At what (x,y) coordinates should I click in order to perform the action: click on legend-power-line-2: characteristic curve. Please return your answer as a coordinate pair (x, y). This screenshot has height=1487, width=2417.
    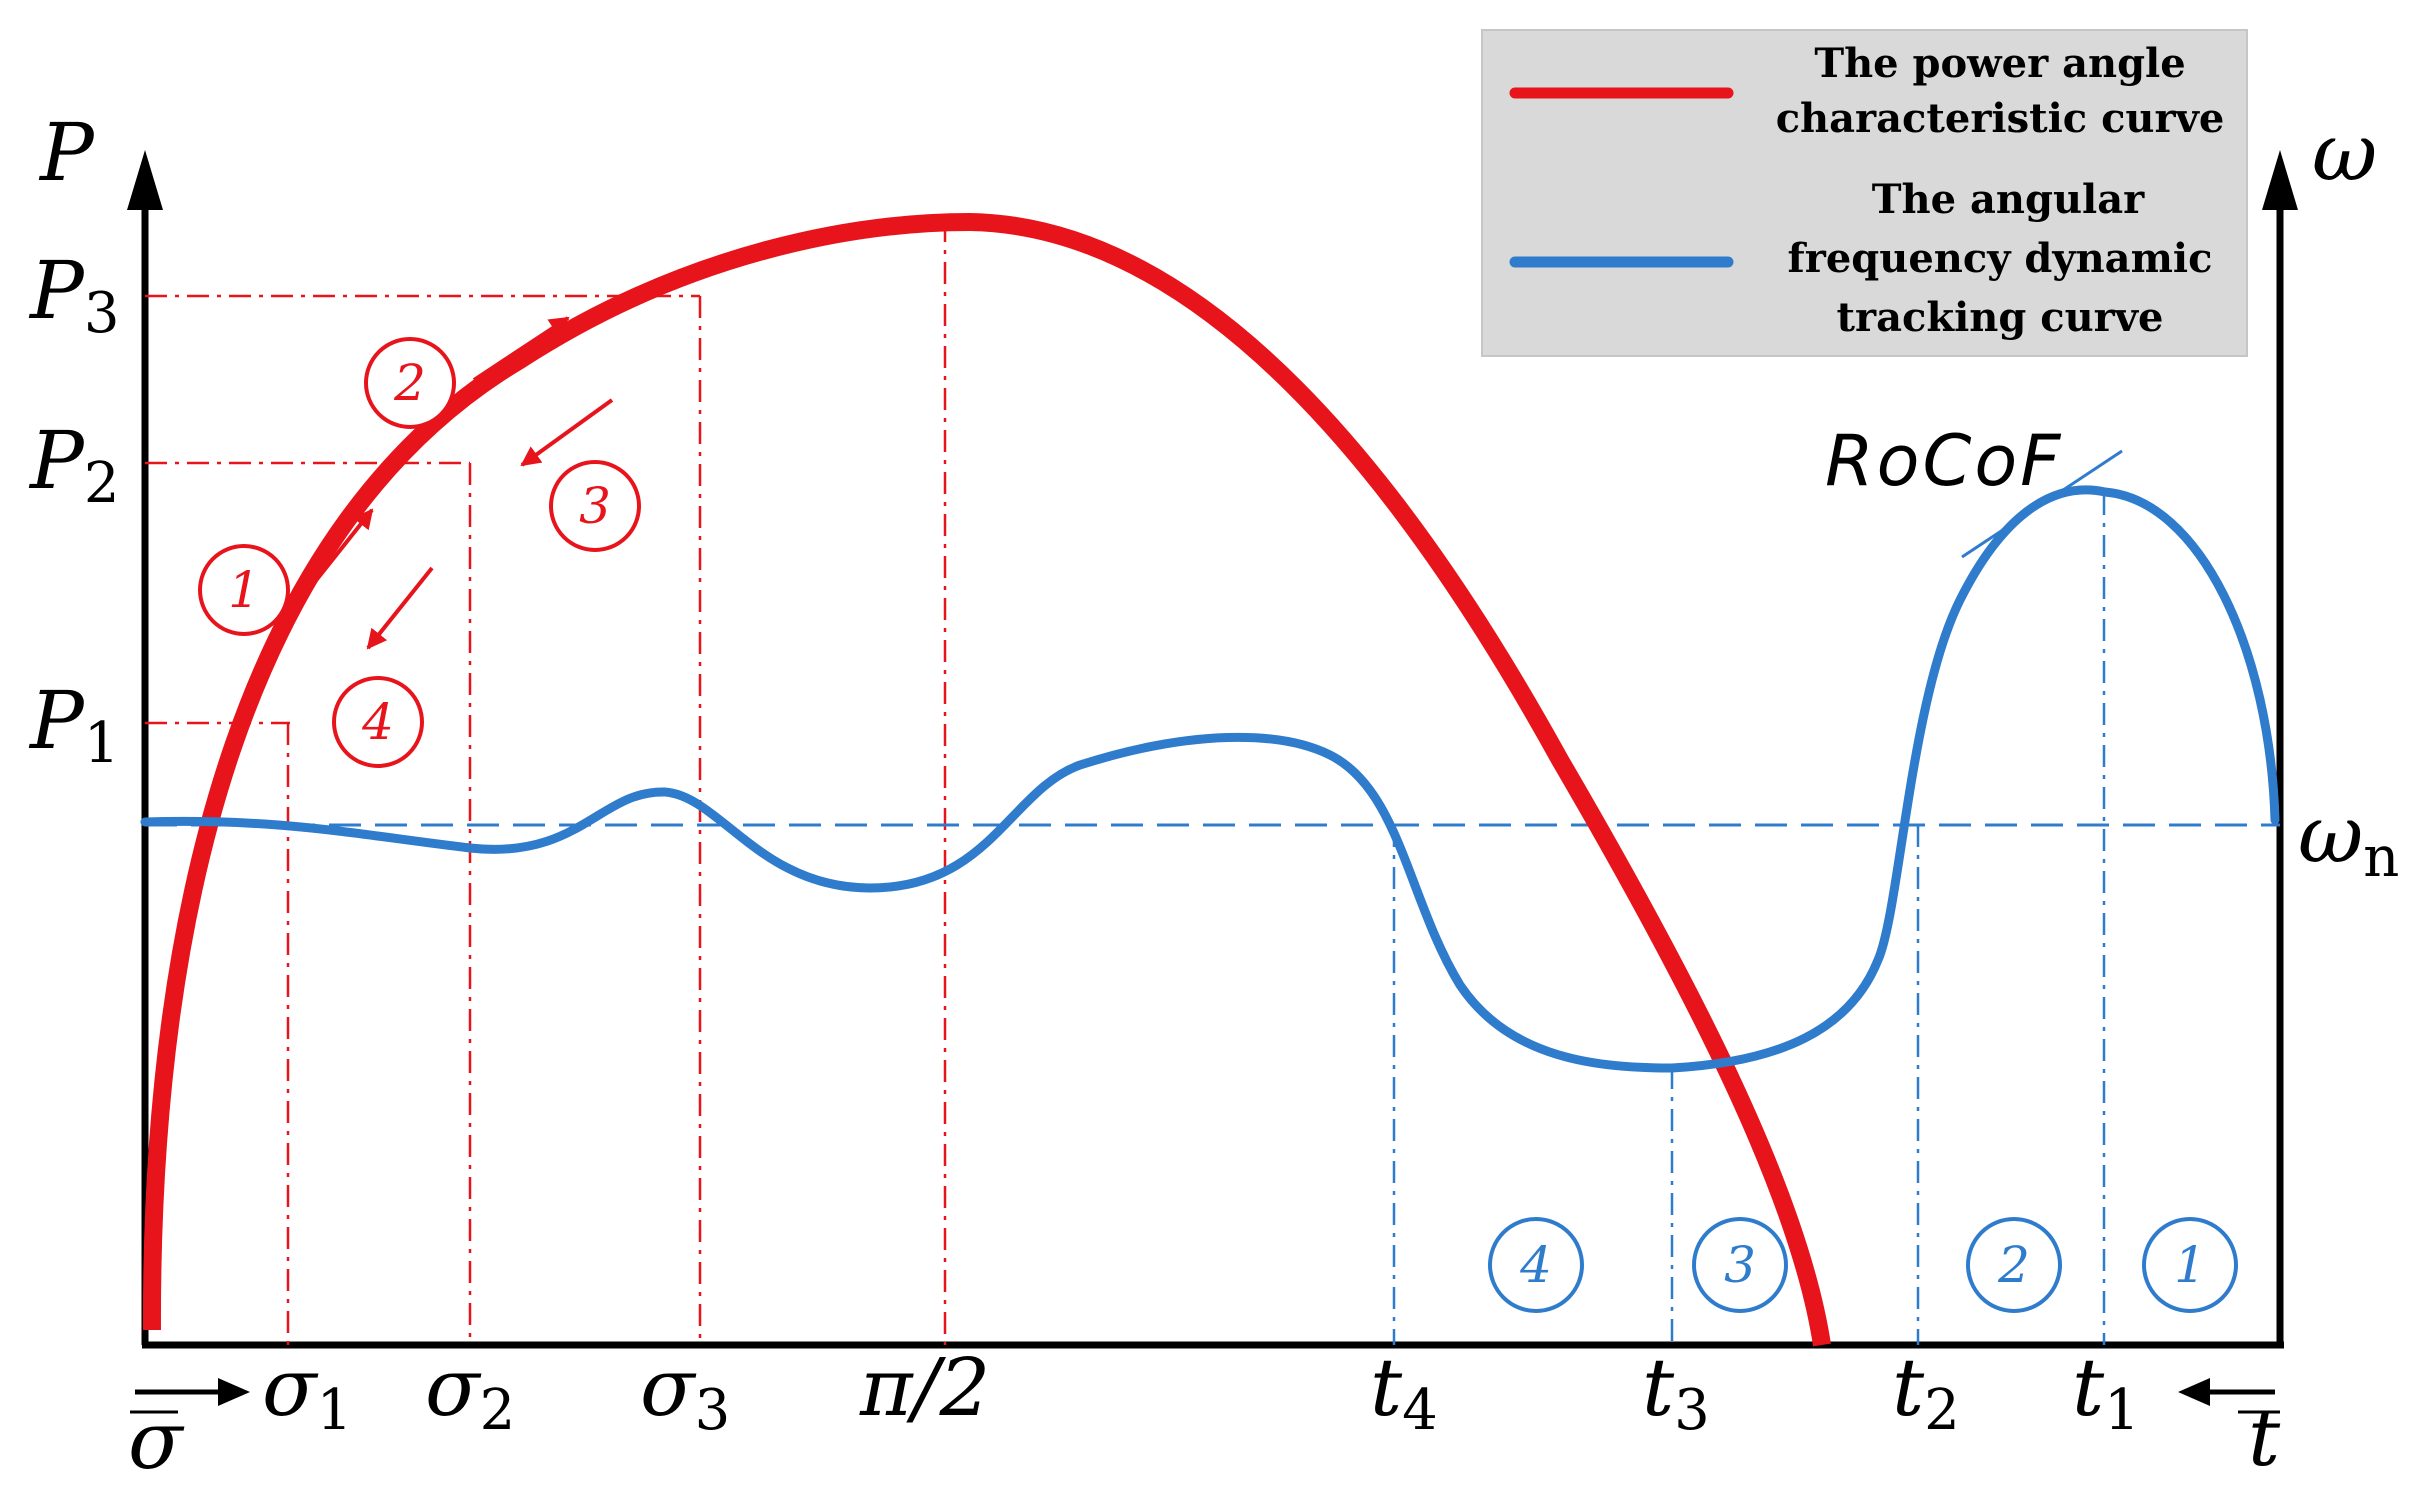
    Looking at the image, I should click on (2000, 118).